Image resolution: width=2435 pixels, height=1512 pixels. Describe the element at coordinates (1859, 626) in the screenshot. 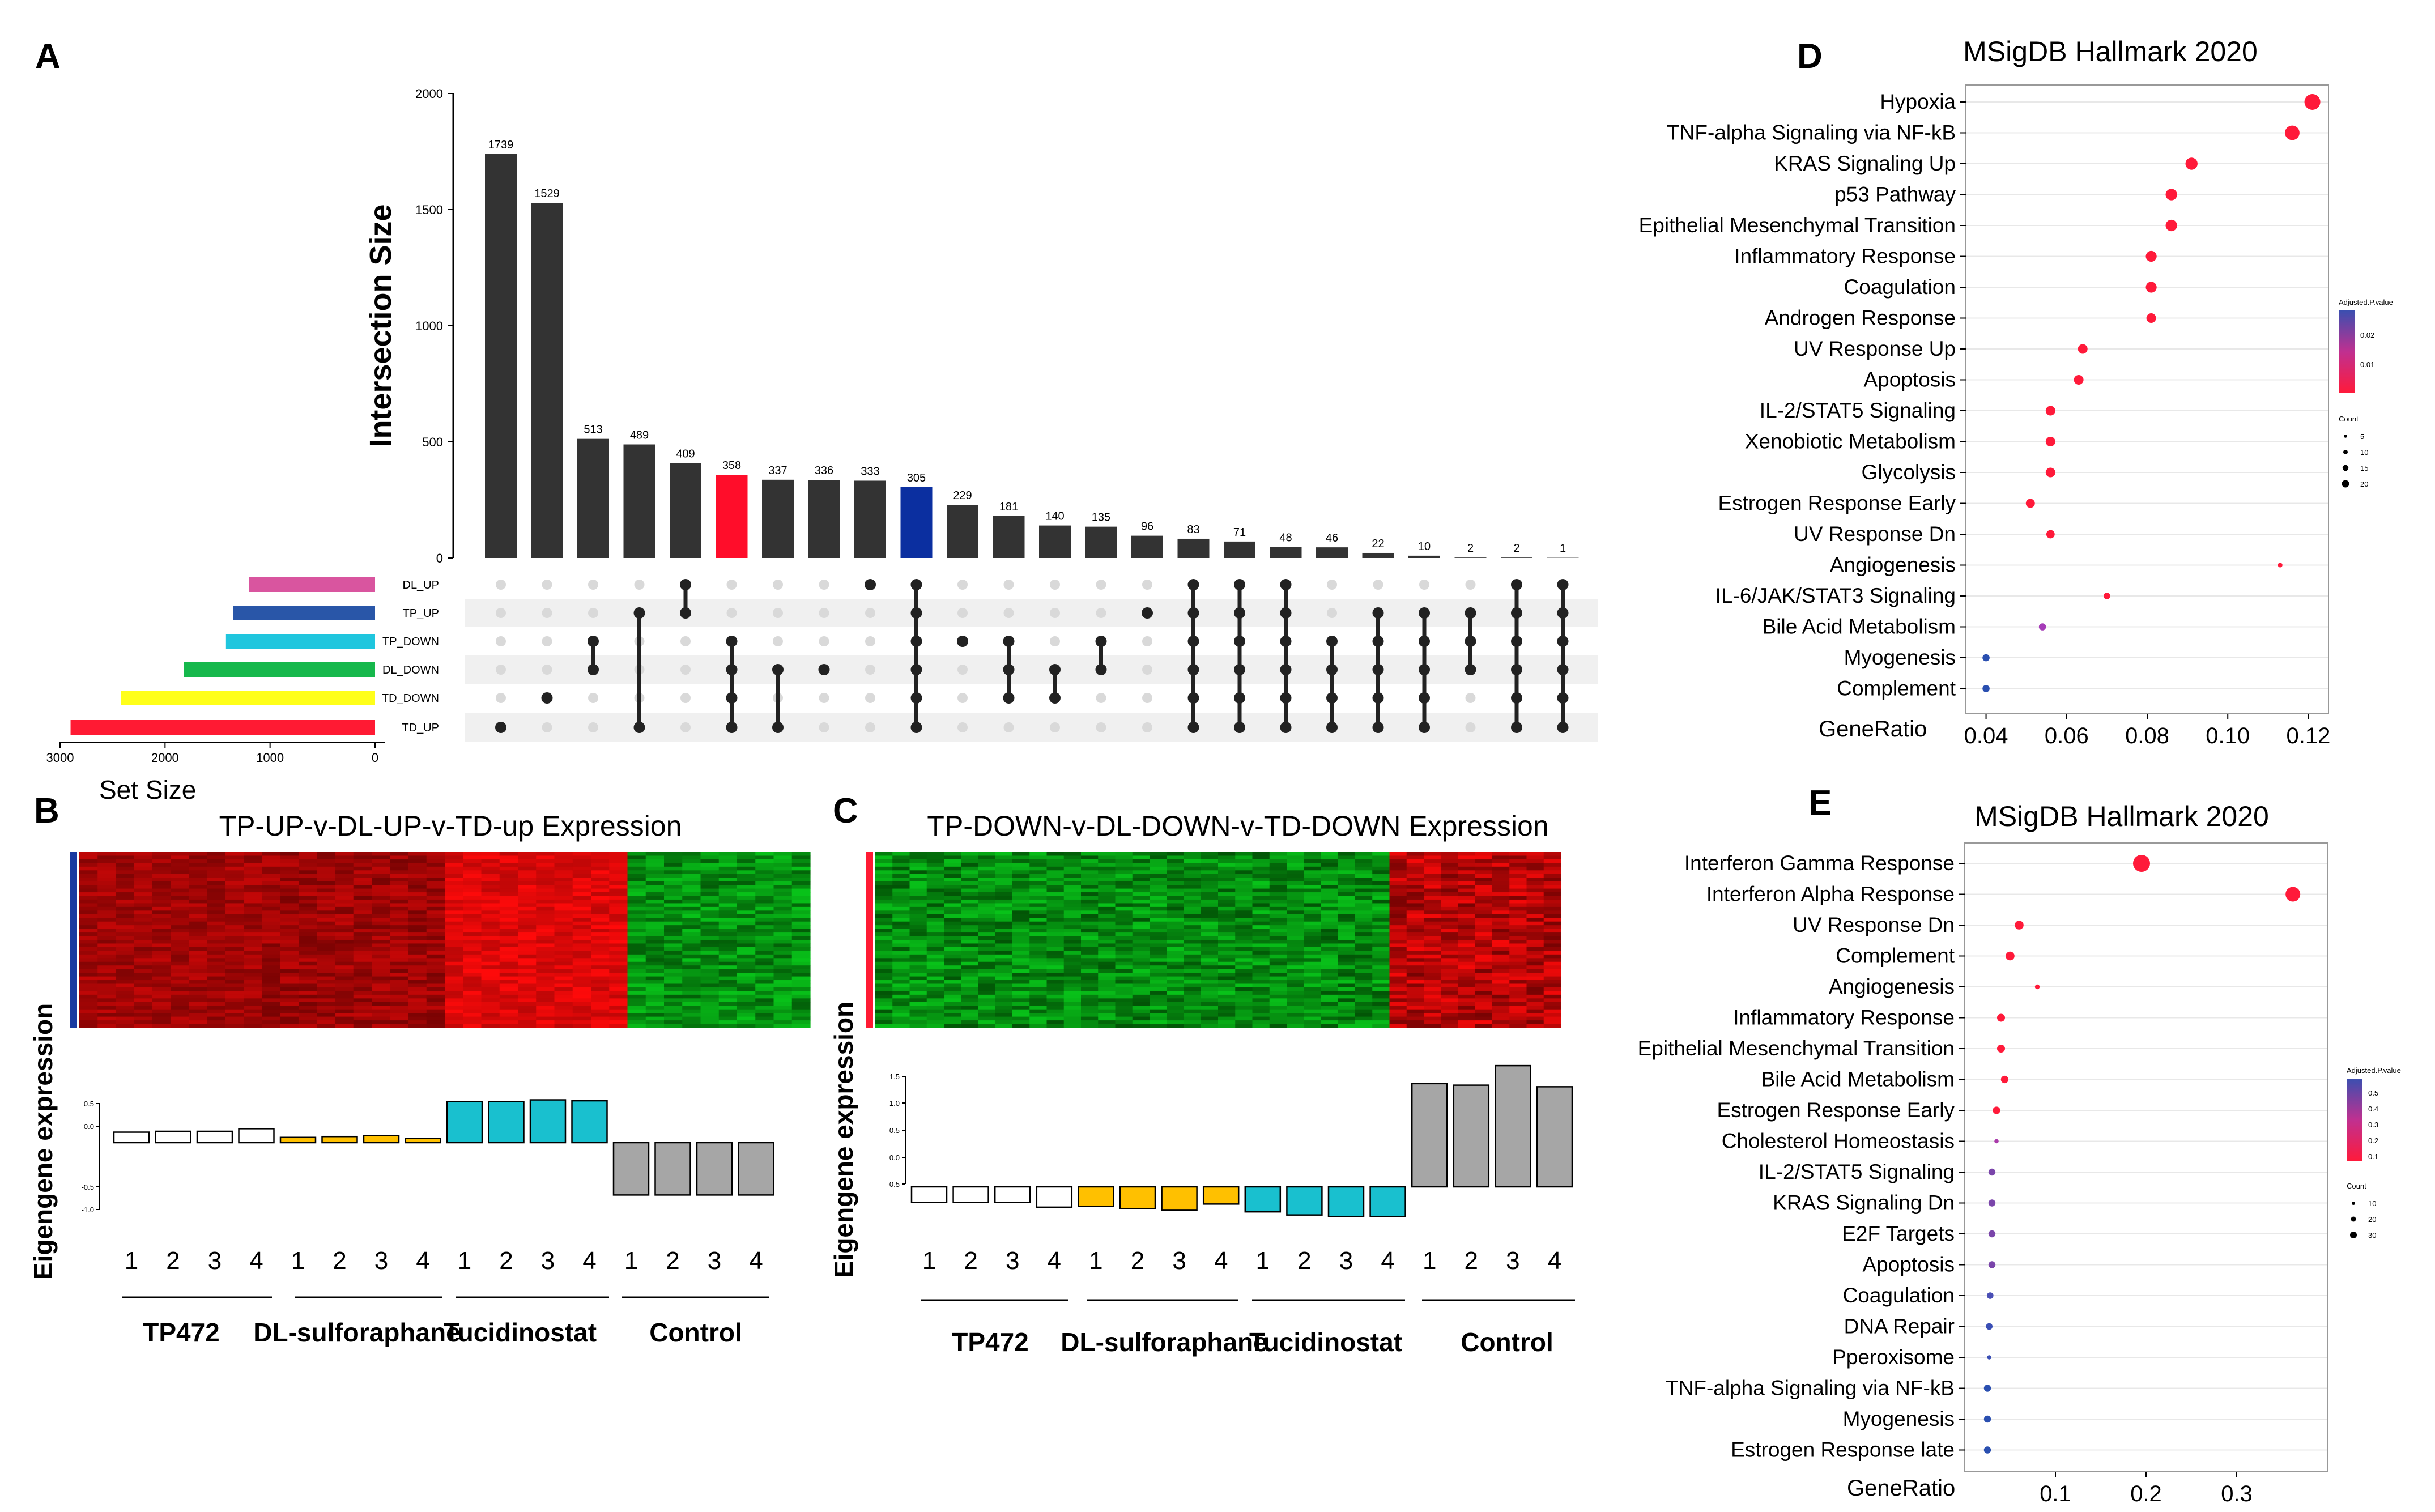

I see `pathway-term-label: Bile Acid Metabolism` at that location.